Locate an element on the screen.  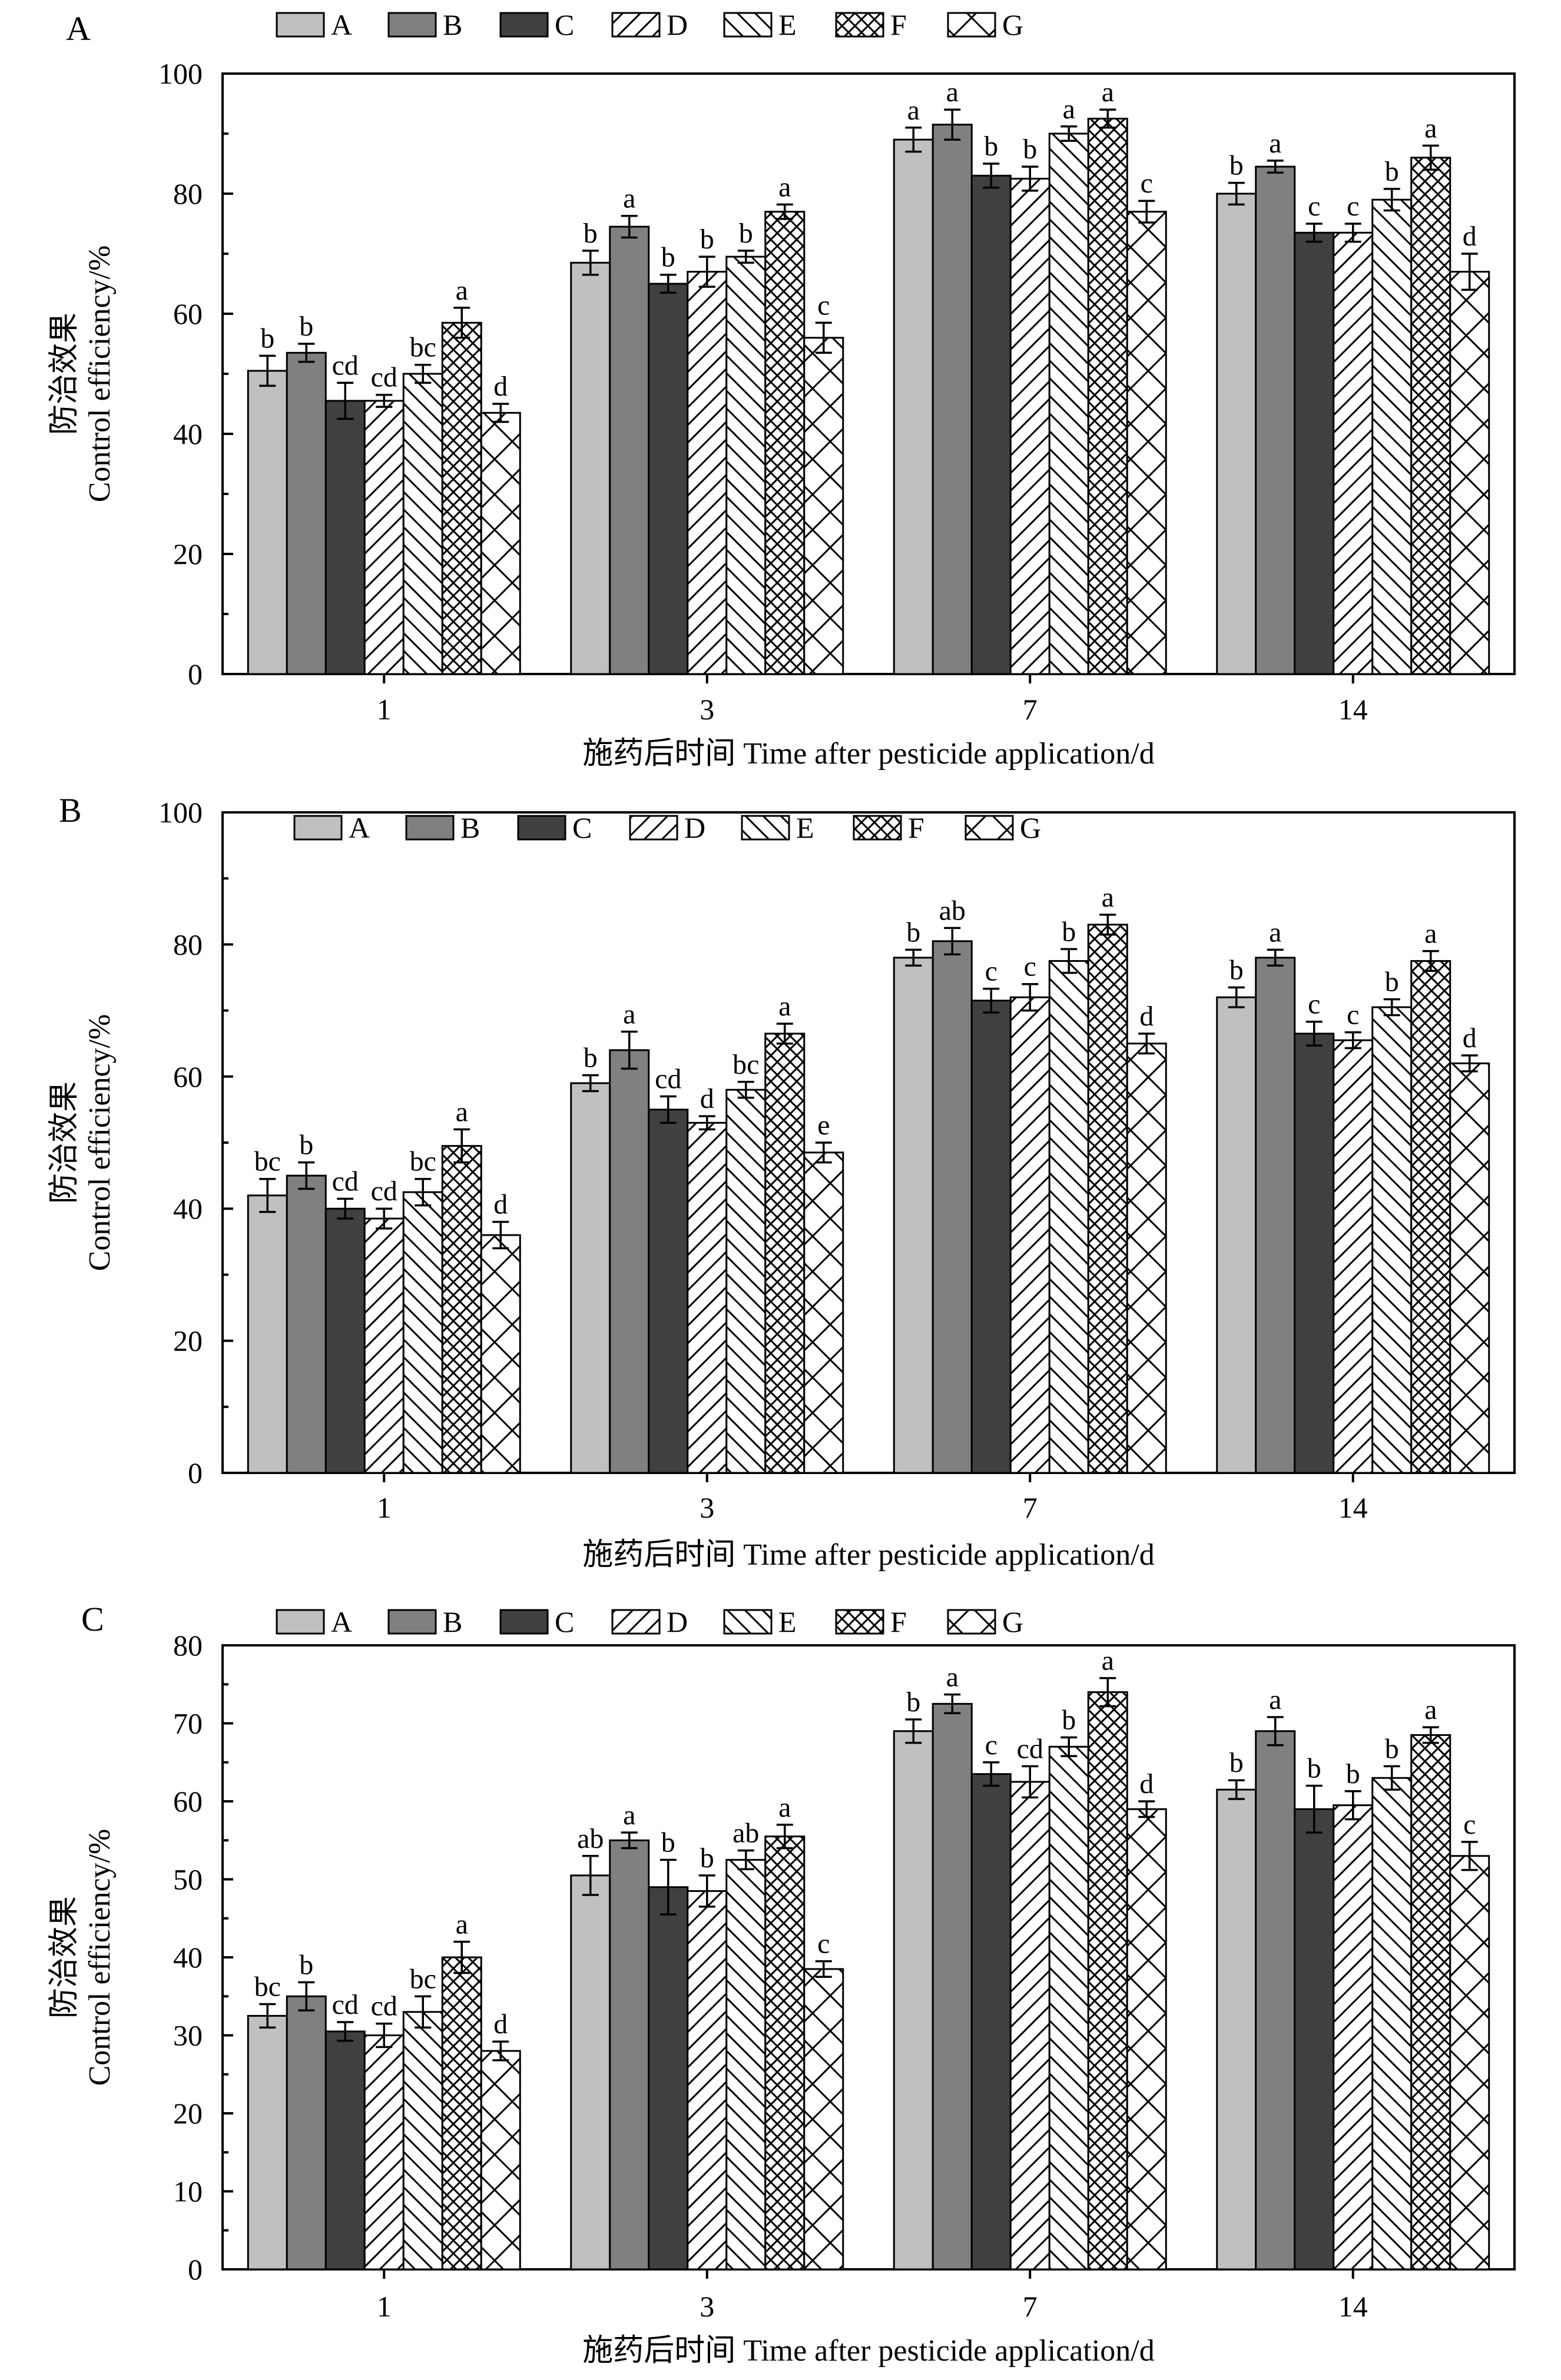
legend-swatch-d is located at coordinates (636, 25).